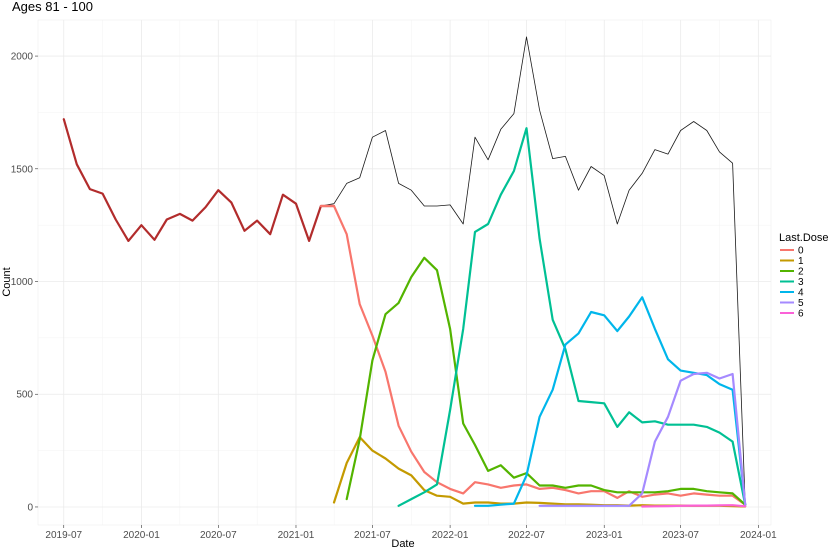 This screenshot has width=829, height=553. I want to click on y-axis-ticks: 0 500 1000 1500 2000, so click(24, 282).